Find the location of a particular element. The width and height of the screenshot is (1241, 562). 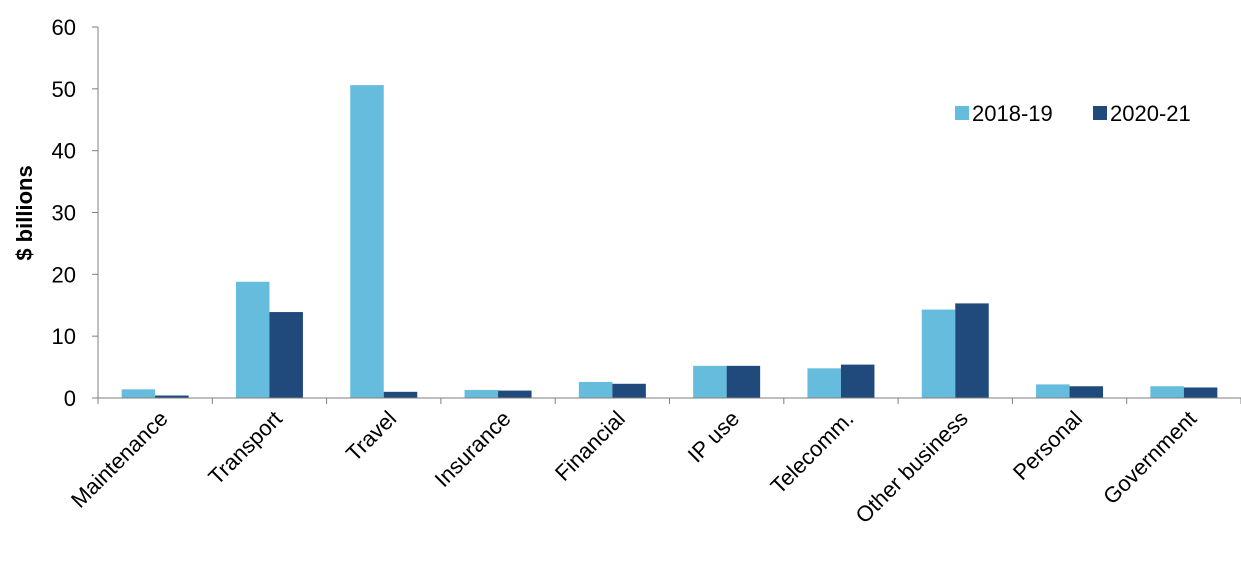

y-axis-title: $ billions is located at coordinates (24, 212).